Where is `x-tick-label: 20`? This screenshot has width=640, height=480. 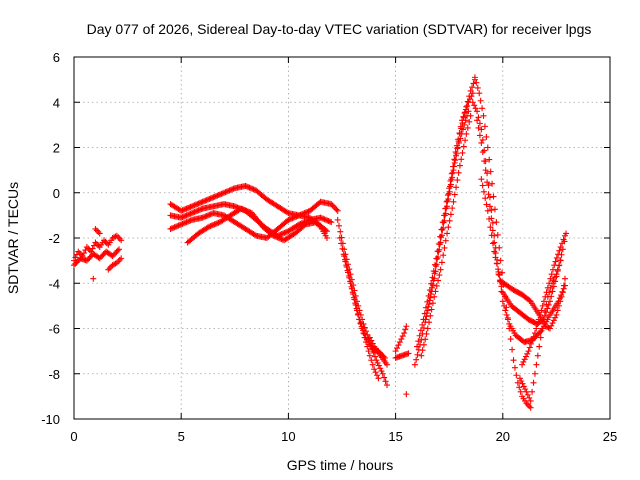 x-tick-label: 20 is located at coordinates (503, 436).